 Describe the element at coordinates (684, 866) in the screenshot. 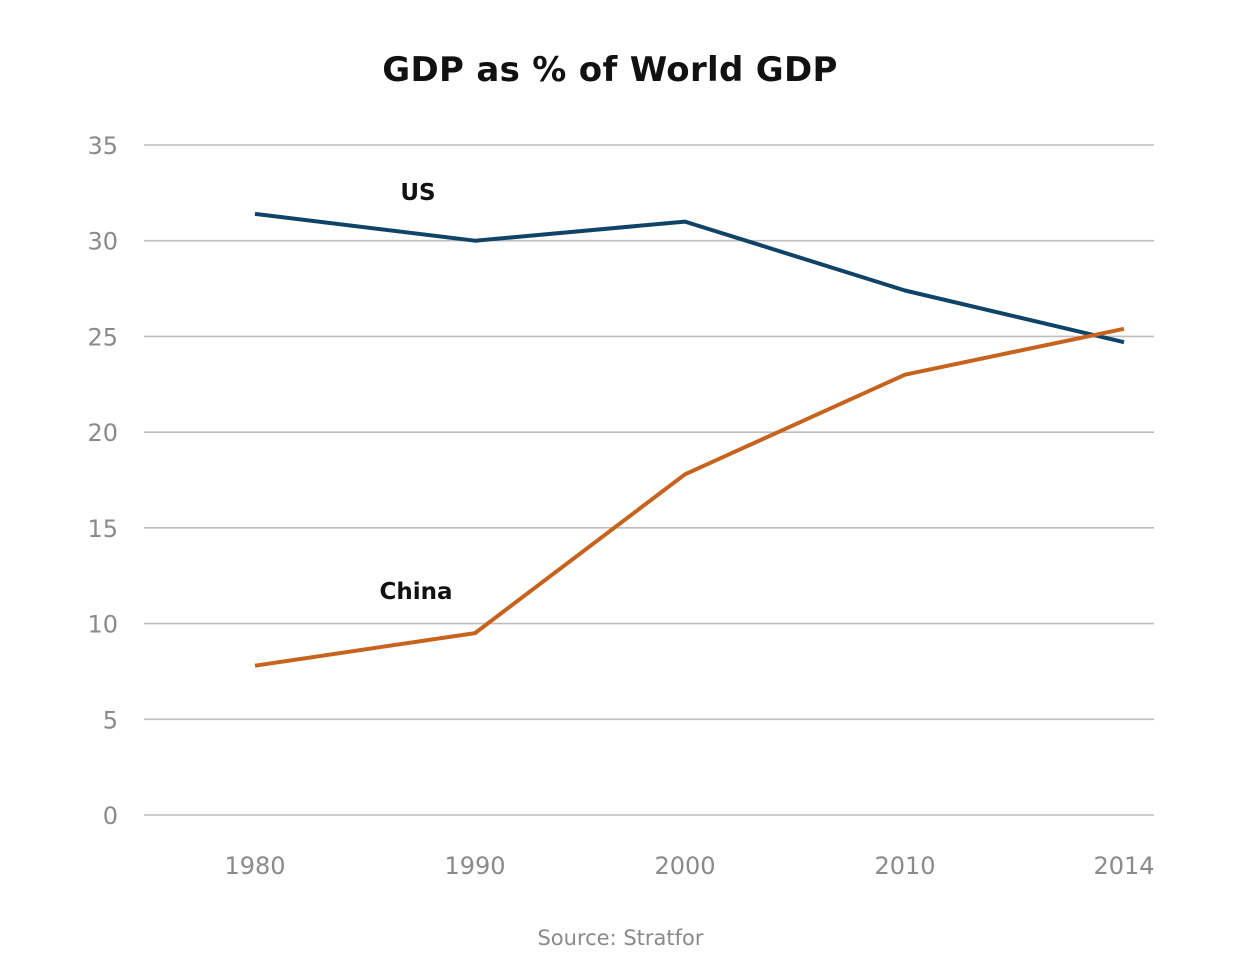

I see `x-tick-label: 2000` at that location.